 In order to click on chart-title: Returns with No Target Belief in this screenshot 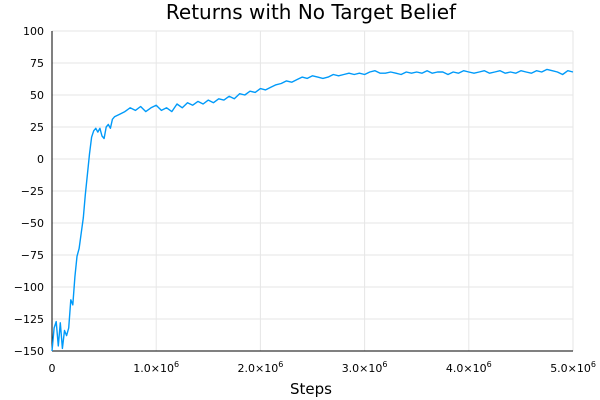, I will do `click(311, 12)`.